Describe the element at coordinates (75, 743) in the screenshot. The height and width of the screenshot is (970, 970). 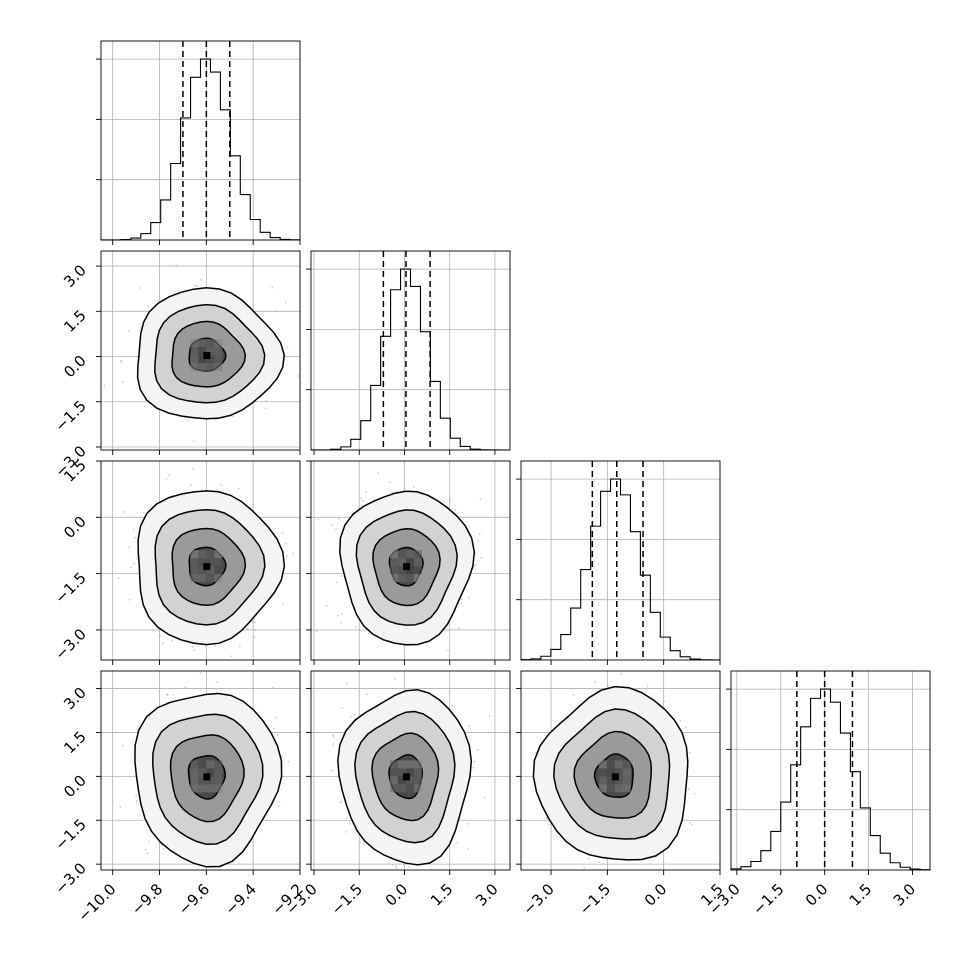
I see `y-tick-label: 1.5` at that location.